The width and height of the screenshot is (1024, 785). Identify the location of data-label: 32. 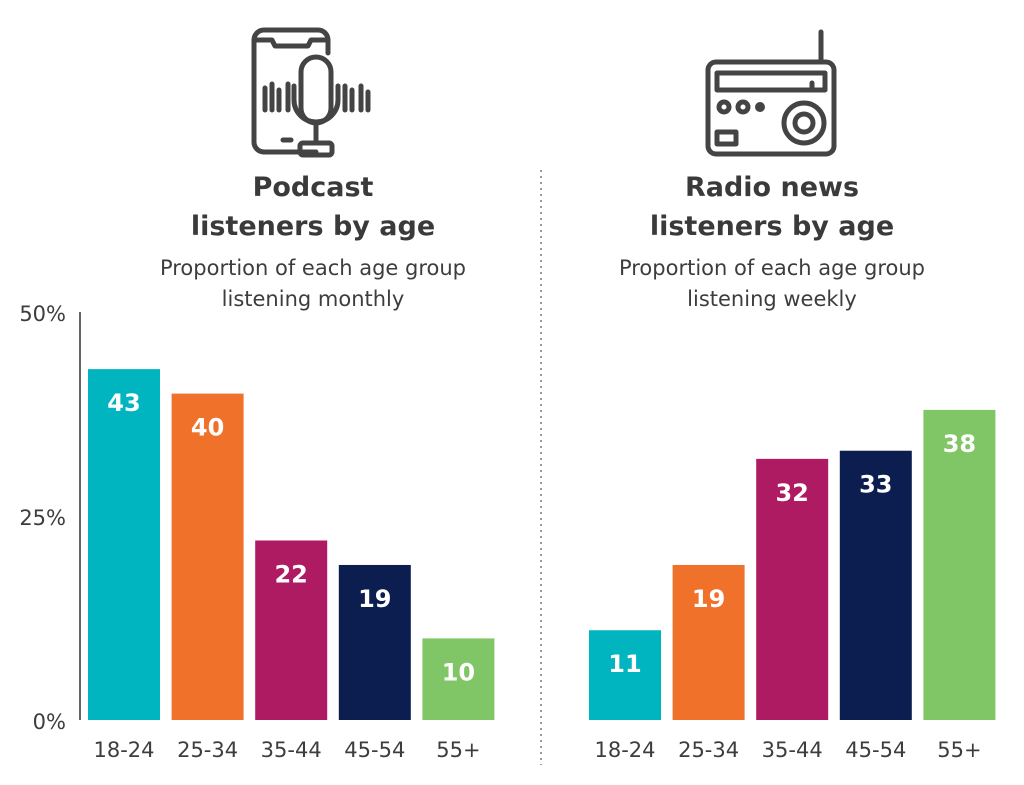
(791, 493).